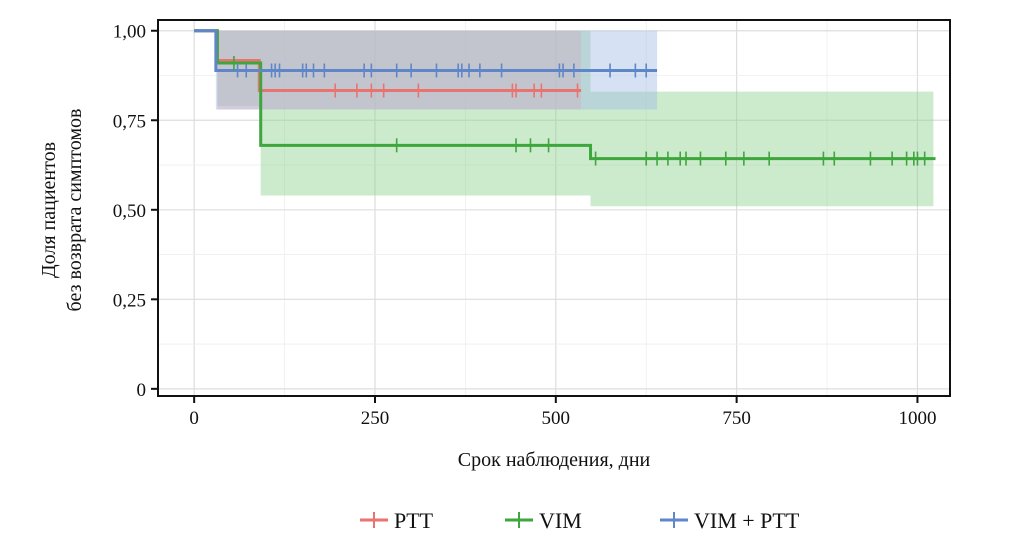 The height and width of the screenshot is (540, 1024). I want to click on x-tick-label: 0, so click(194, 418).